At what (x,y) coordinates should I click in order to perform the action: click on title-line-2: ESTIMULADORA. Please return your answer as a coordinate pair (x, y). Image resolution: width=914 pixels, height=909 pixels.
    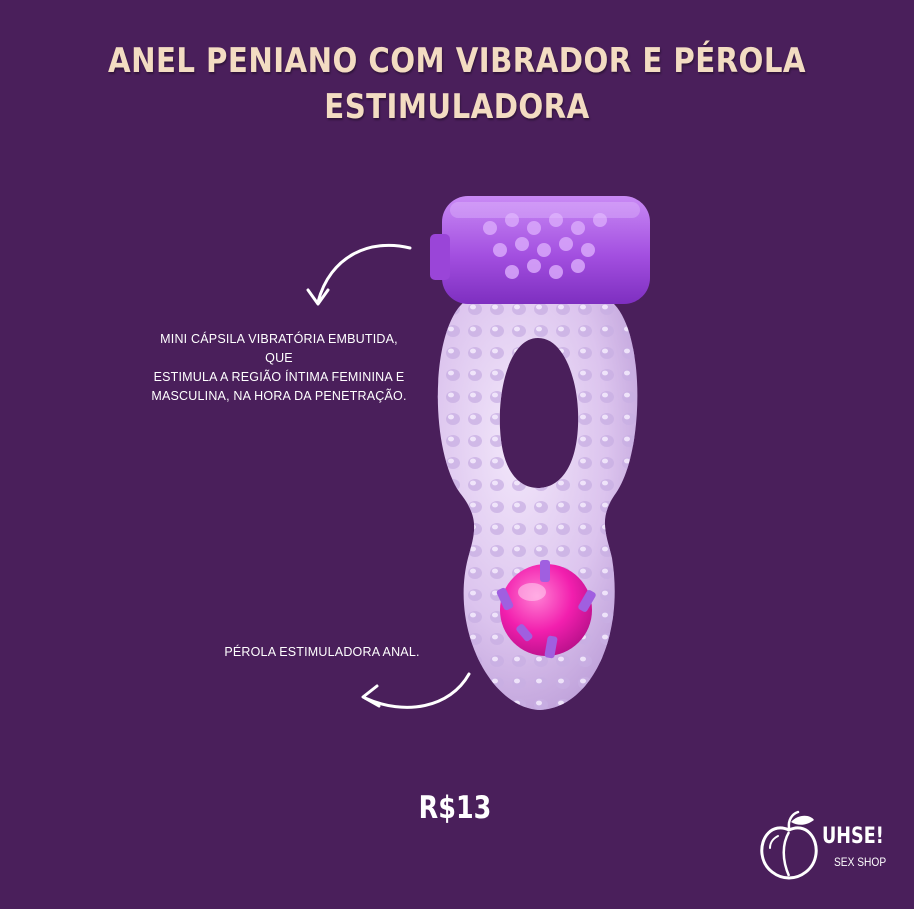
    Looking at the image, I should click on (457, 107).